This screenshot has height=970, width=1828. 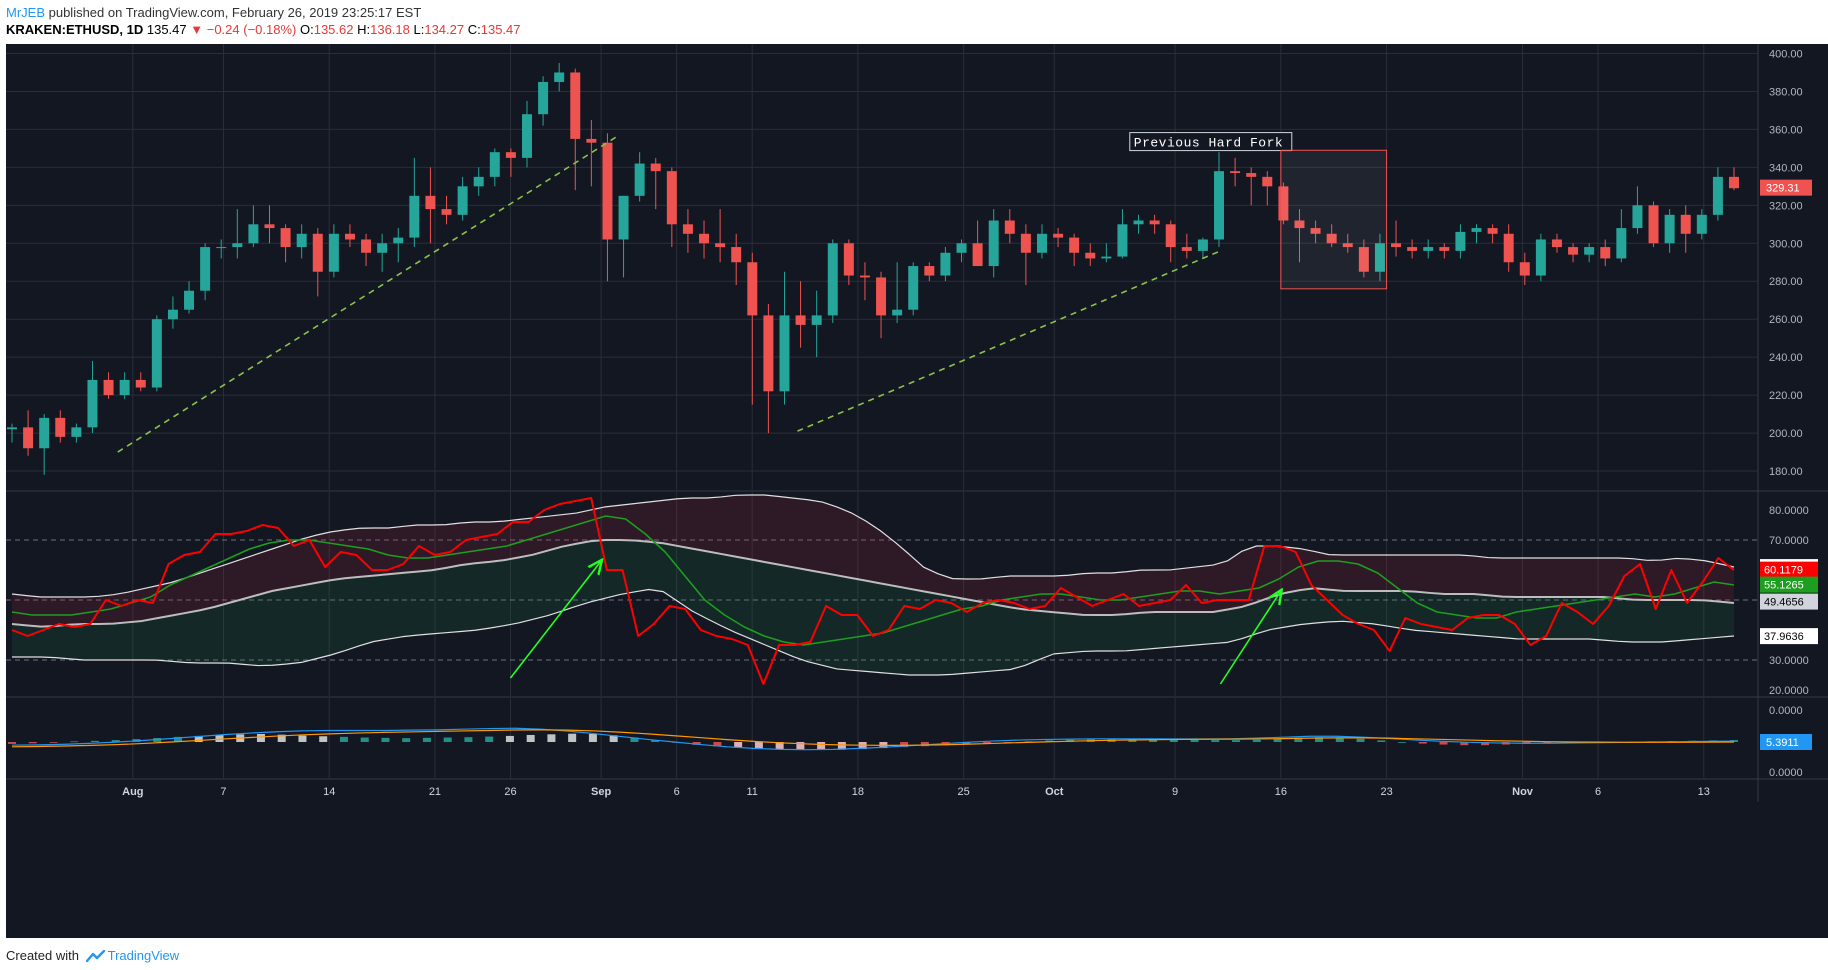 What do you see at coordinates (601, 792) in the screenshot?
I see `time-axis-label: Sep` at bounding box center [601, 792].